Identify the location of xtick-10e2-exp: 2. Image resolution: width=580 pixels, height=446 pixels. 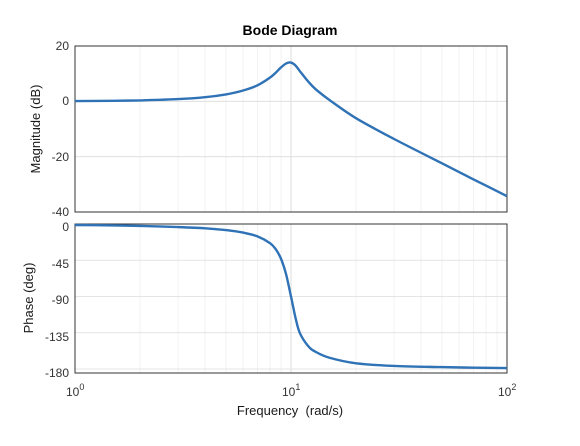
(513, 387).